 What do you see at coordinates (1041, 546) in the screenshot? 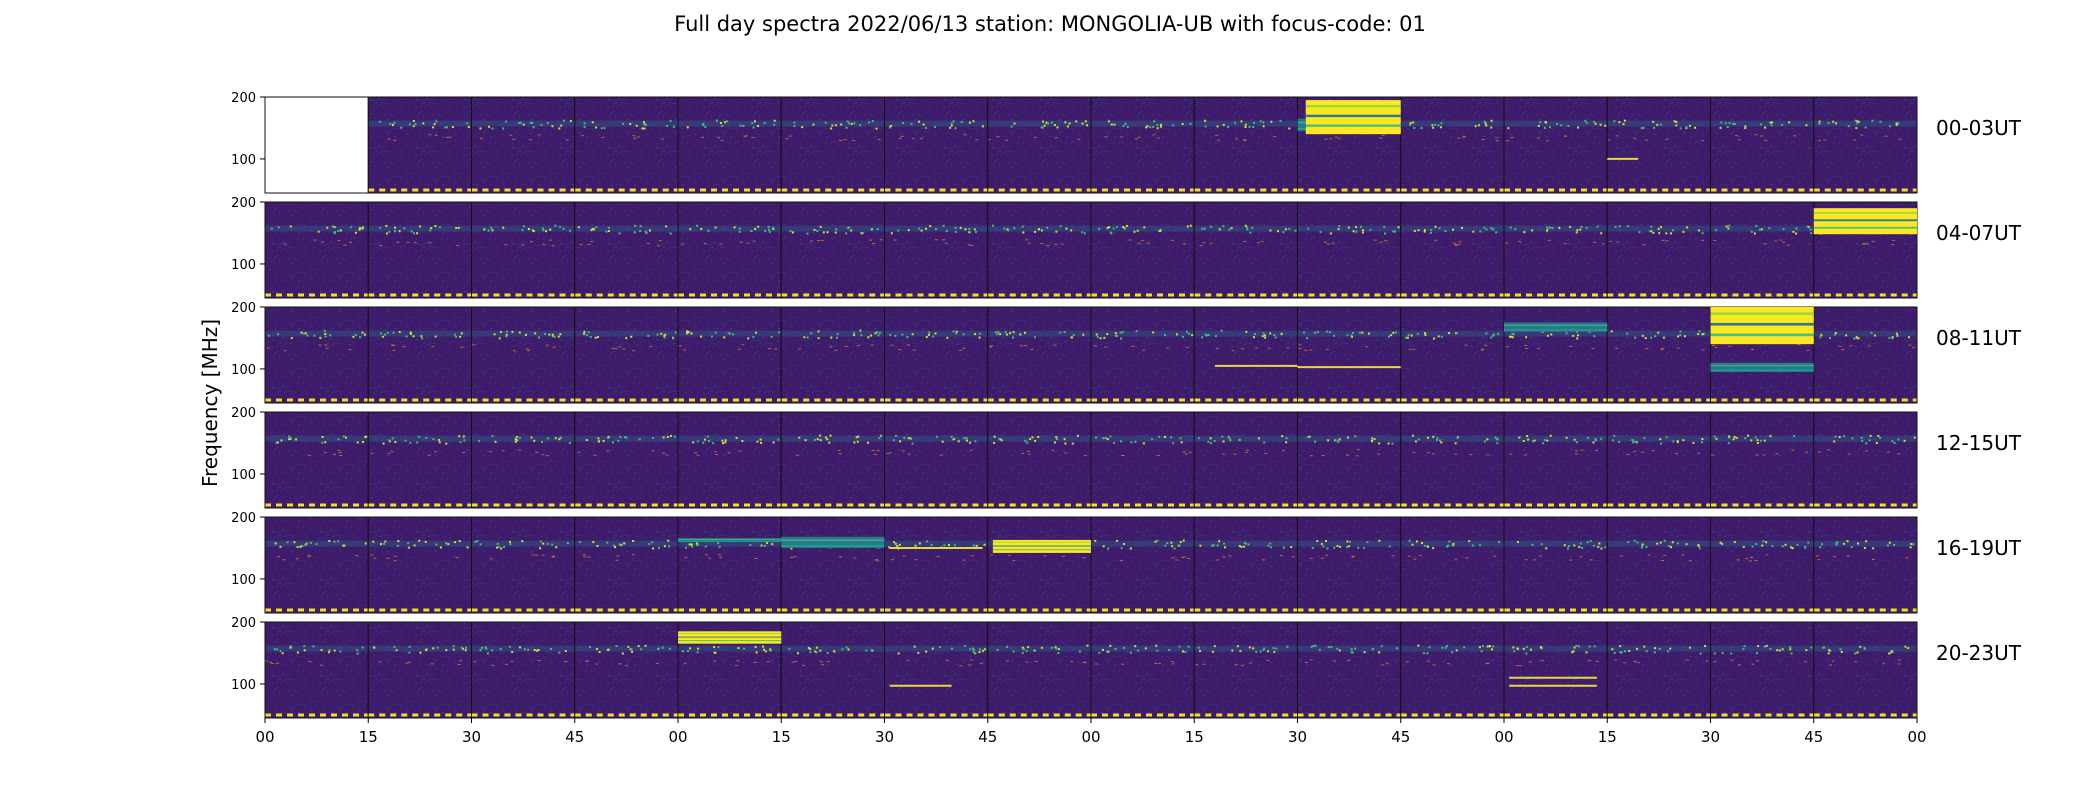
I see `strong-event` at bounding box center [1041, 546].